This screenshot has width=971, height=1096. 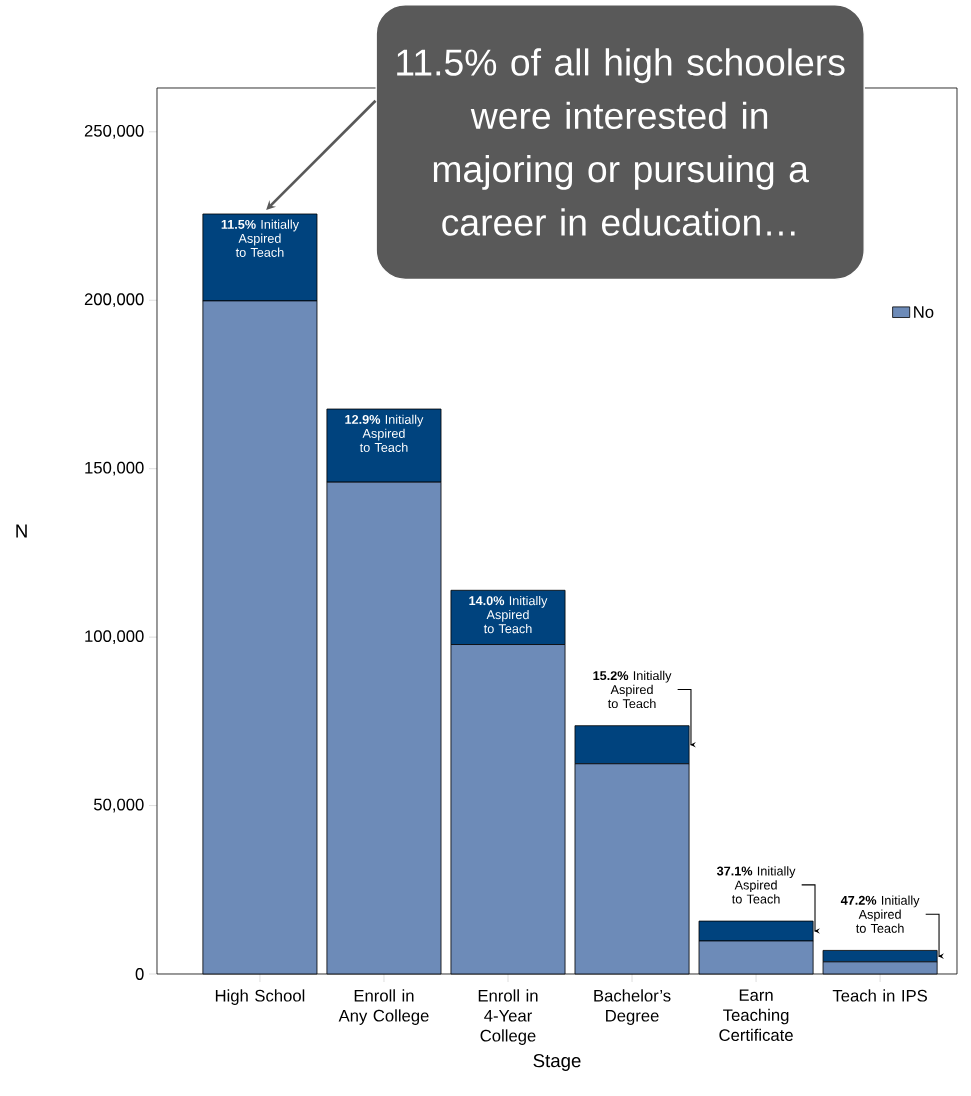 I want to click on annotation: 12.9% Initially Aspired to Teach, so click(x=384, y=433).